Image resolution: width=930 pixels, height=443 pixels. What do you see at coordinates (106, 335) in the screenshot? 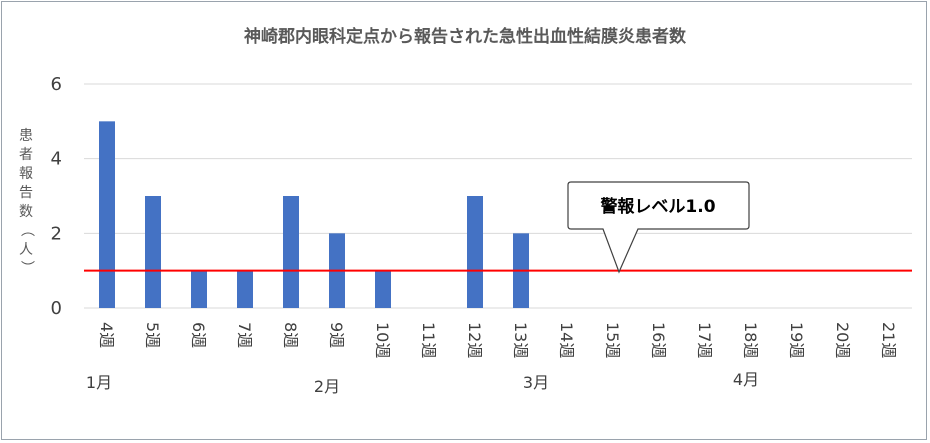
I see `x-tick-label: 4週` at bounding box center [106, 335].